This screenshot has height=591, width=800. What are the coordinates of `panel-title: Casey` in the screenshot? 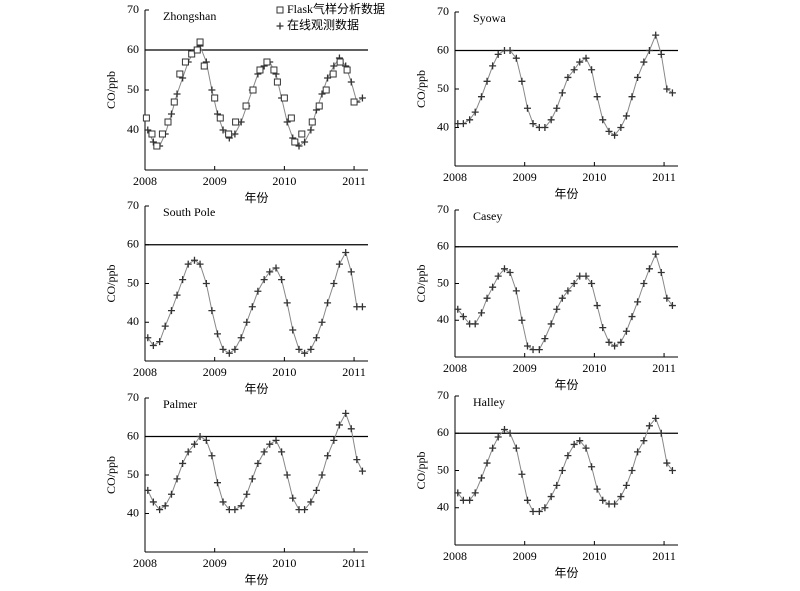 It's located at (487, 216).